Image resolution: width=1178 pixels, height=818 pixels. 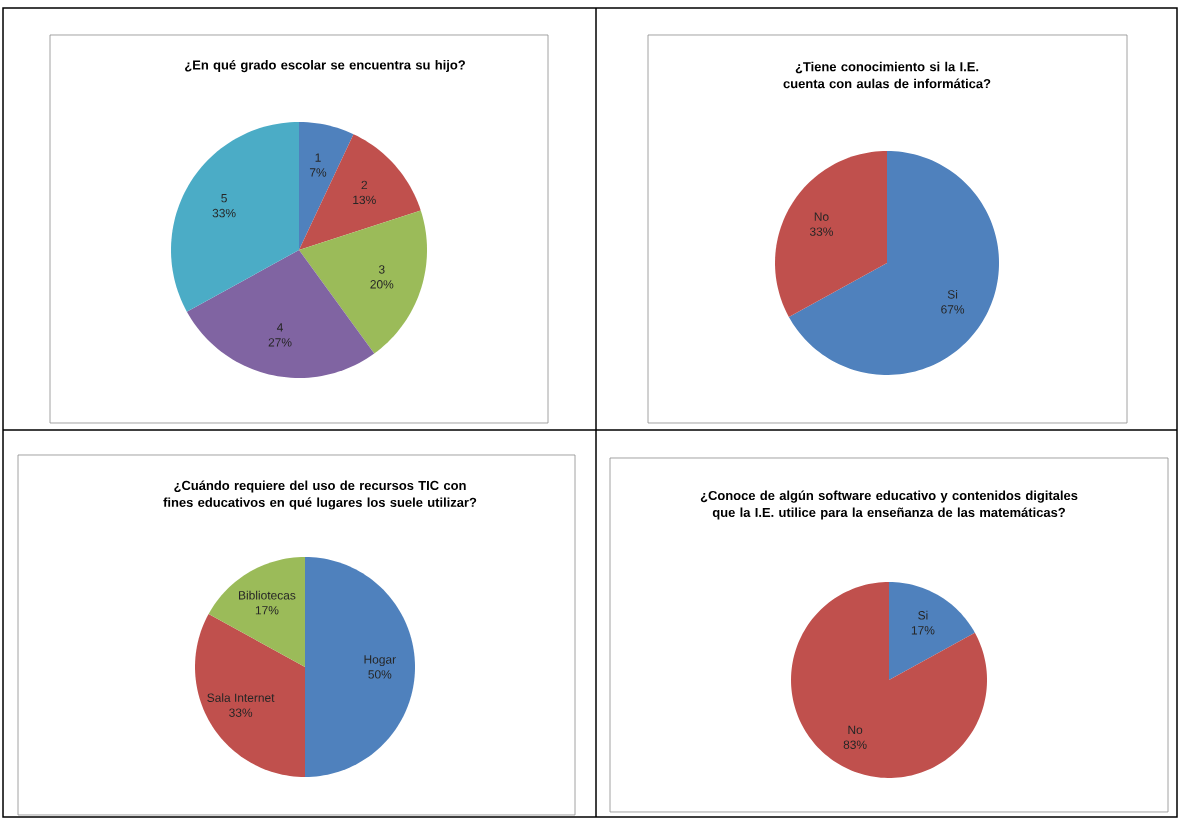 I want to click on data-label: 50%, so click(x=380, y=674).